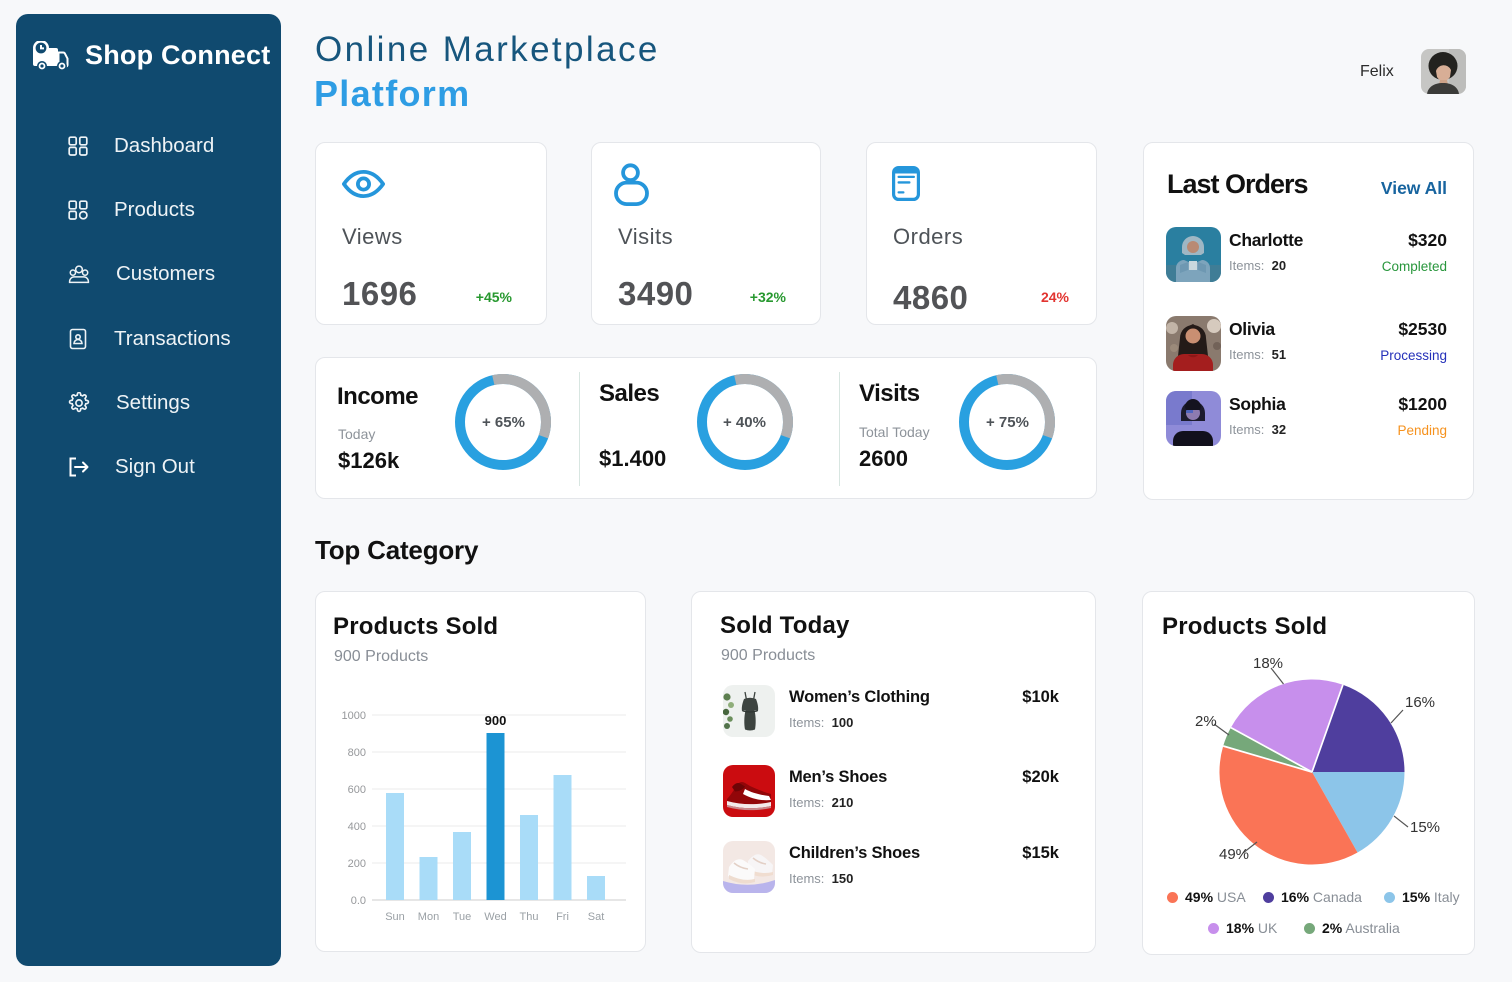 This screenshot has height=982, width=1512. I want to click on svg-text: 0.0, so click(358, 901).